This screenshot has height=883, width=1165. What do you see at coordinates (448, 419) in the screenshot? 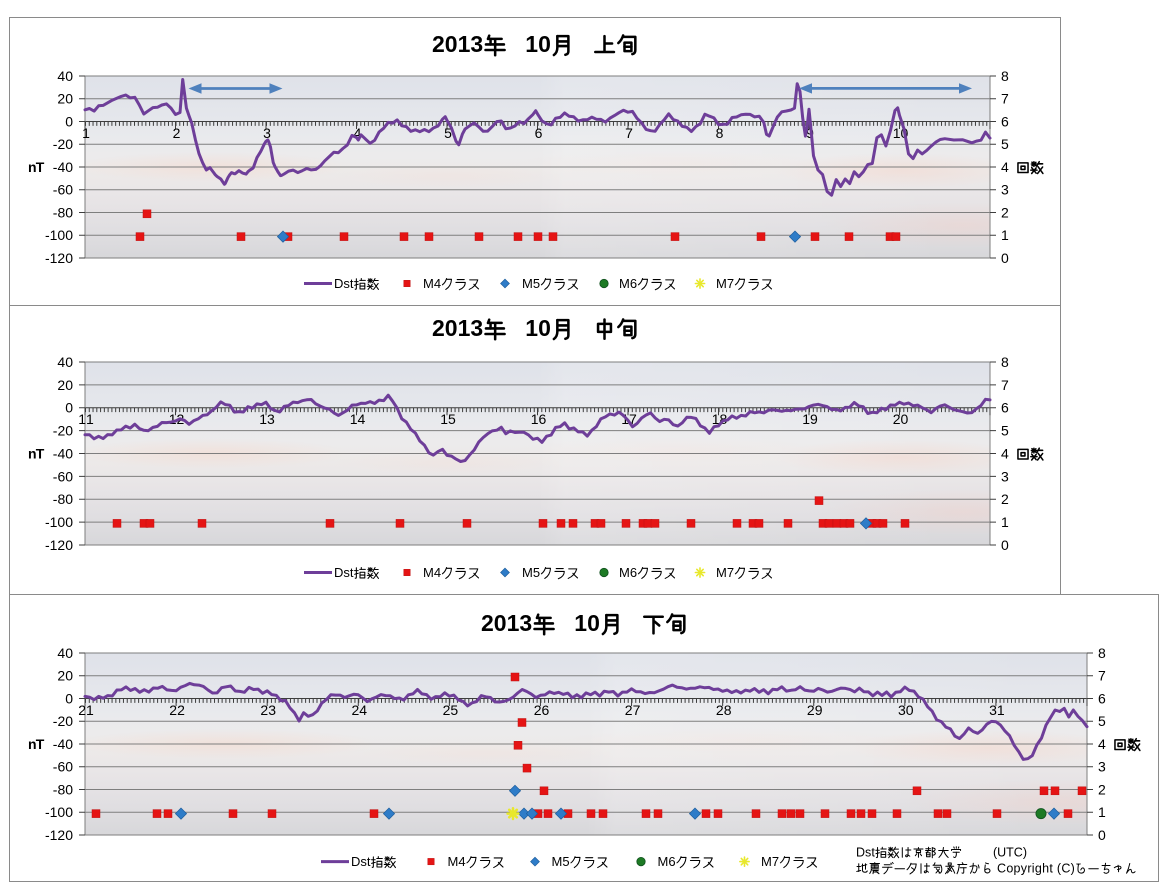
I see `svg-text: 15` at bounding box center [448, 419].